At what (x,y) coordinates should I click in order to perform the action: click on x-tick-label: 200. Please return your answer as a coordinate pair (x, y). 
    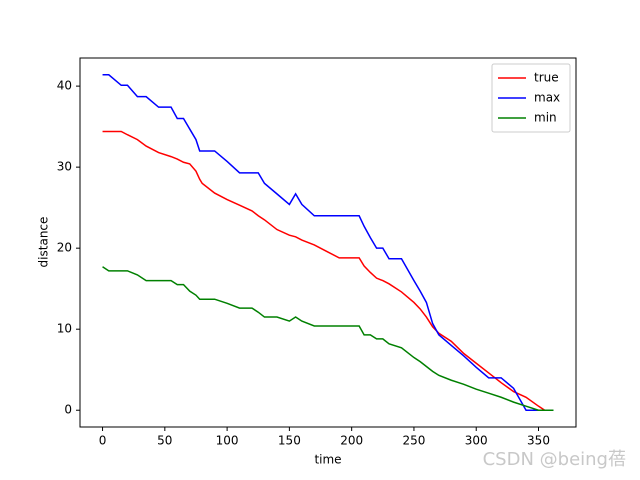
    Looking at the image, I should click on (351, 441).